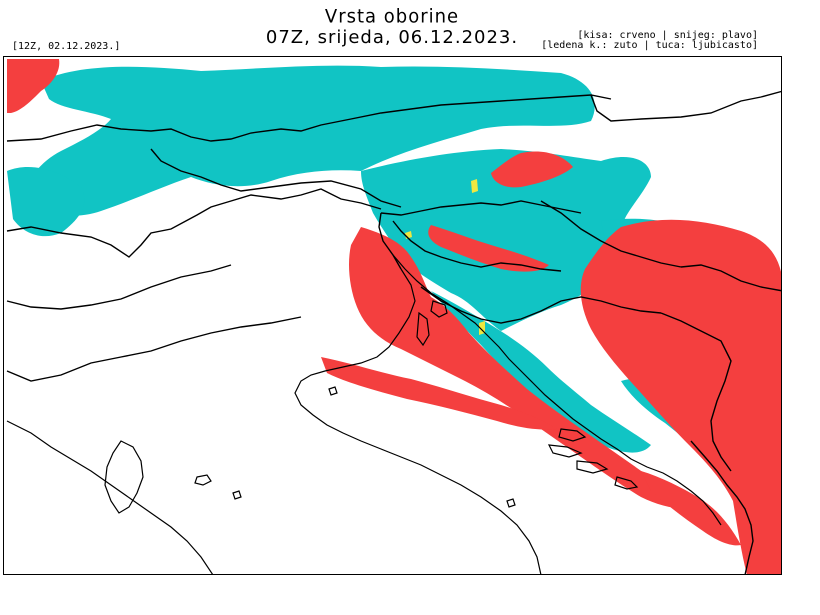  I want to click on rain-area-northwest, so click(33, 86).